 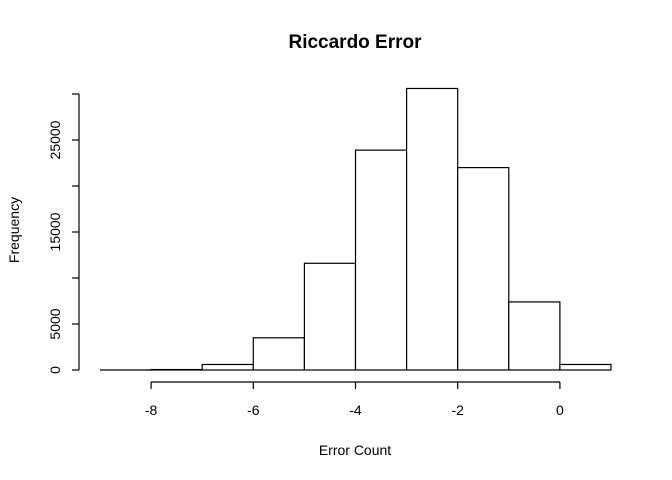 What do you see at coordinates (355, 450) in the screenshot?
I see `x-axis-label: Error Count` at bounding box center [355, 450].